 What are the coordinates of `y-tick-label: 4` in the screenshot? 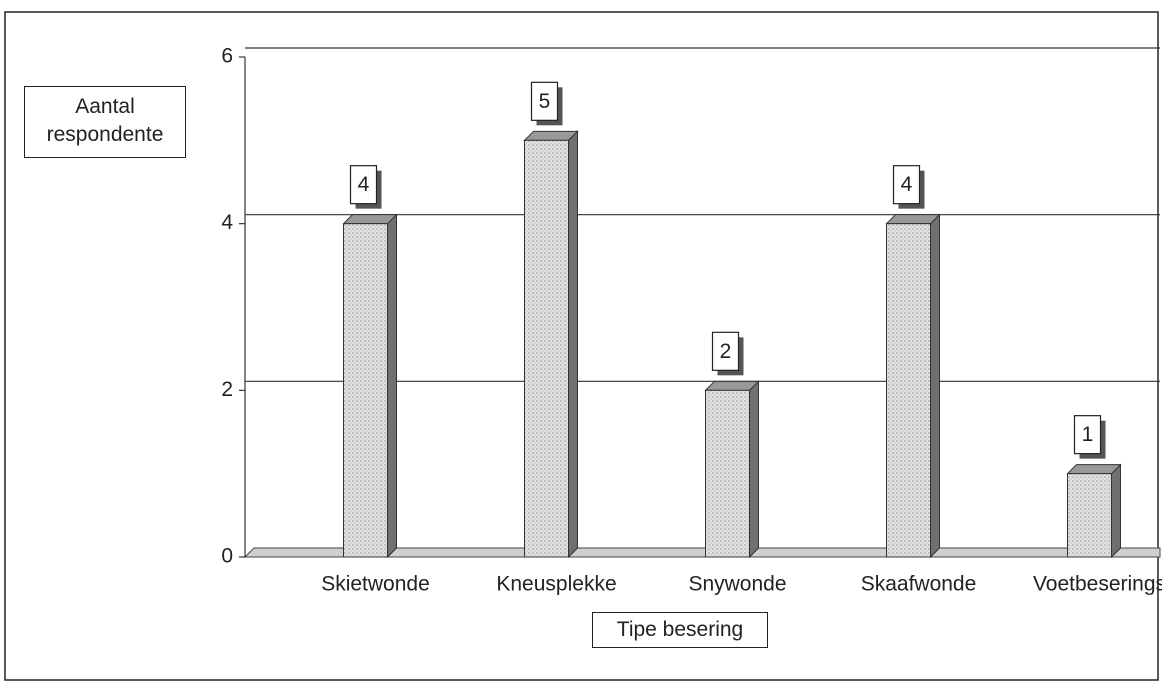 It's located at (227, 222).